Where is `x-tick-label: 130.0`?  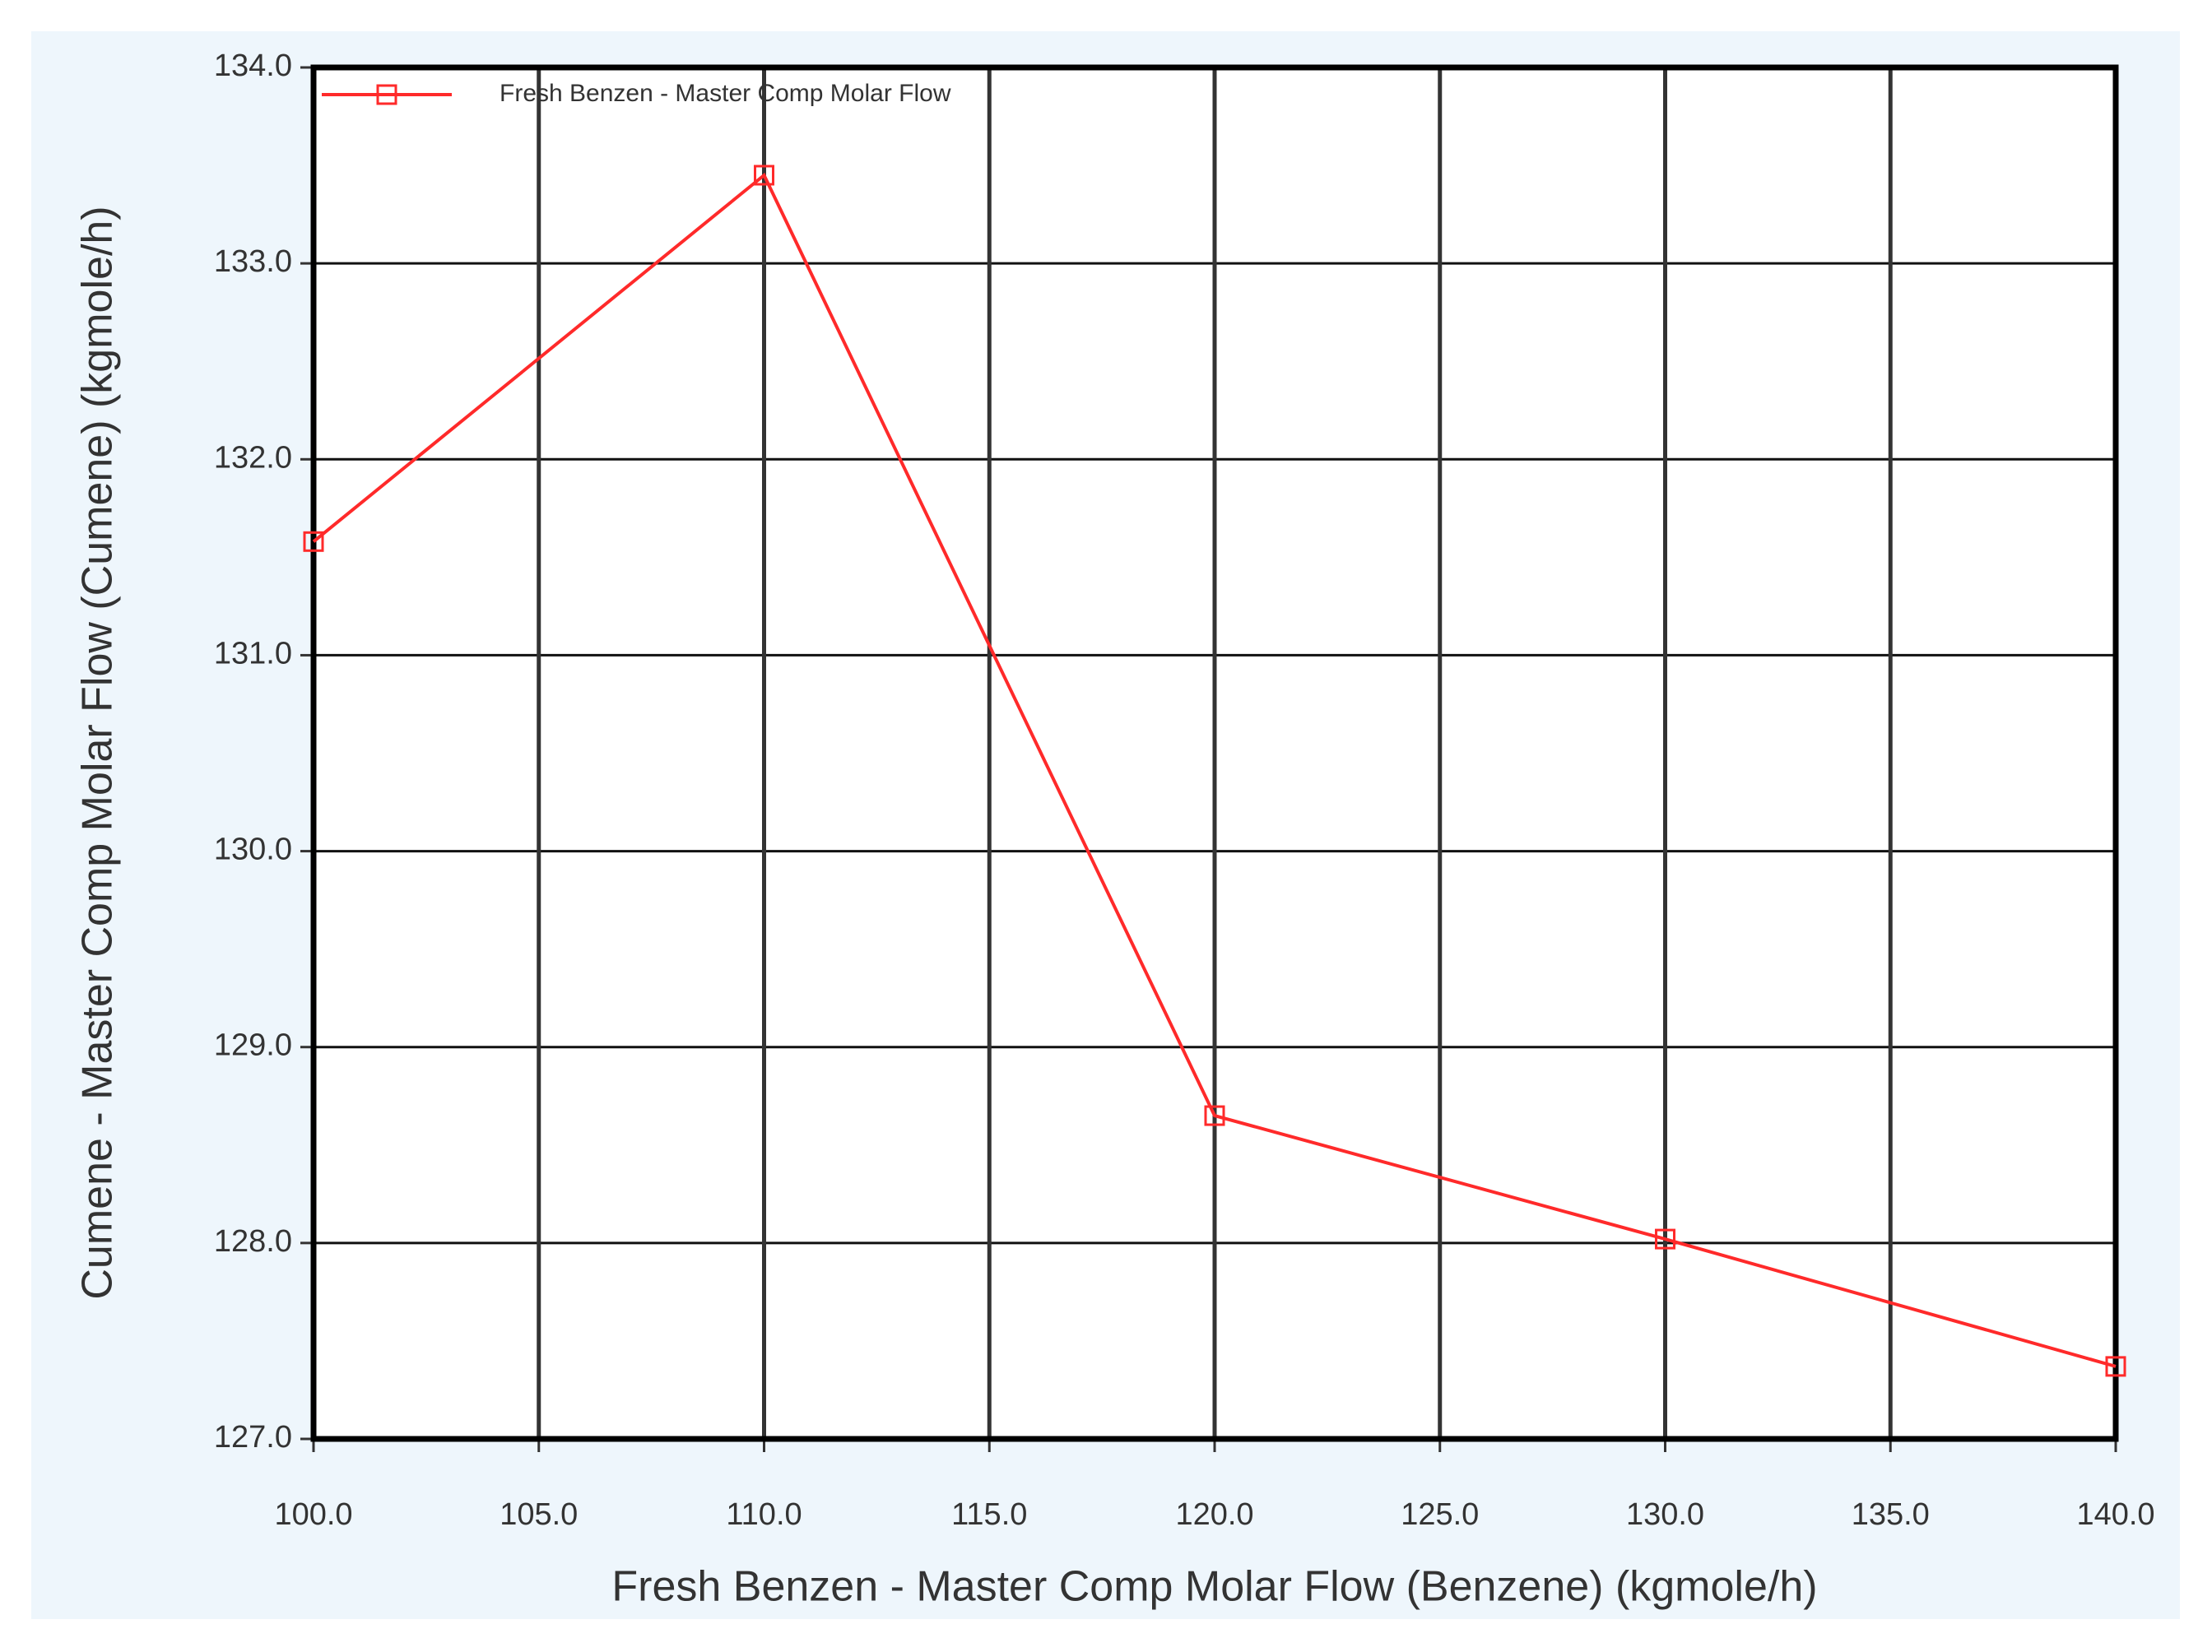
x-tick-label: 130.0 is located at coordinates (1665, 1515).